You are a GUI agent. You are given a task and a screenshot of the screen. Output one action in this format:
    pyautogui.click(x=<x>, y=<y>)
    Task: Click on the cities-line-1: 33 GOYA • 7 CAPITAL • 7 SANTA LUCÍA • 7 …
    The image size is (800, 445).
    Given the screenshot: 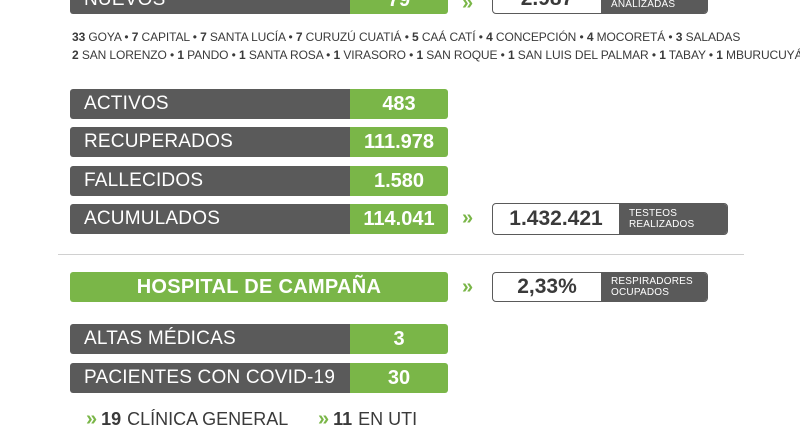 What is the action you would take?
    pyautogui.click(x=406, y=37)
    